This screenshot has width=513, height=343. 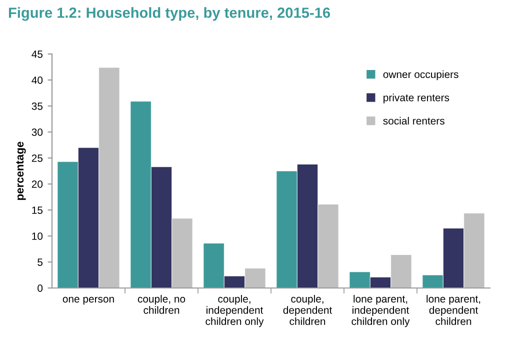 What do you see at coordinates (235, 311) in the screenshot?
I see `x-tick-label: couple, independent children only` at bounding box center [235, 311].